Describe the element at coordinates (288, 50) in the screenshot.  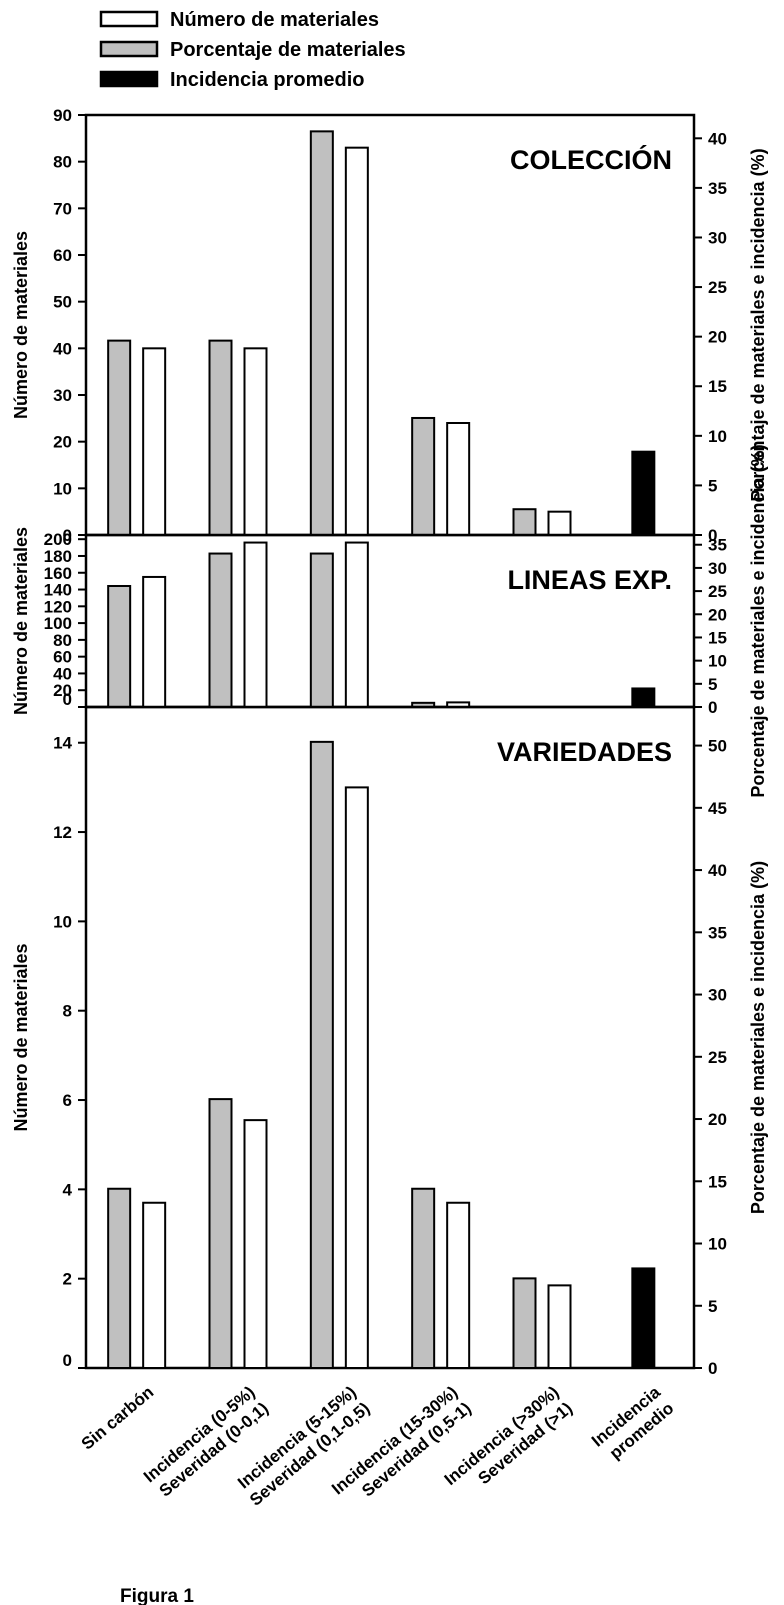
I see `legend-label-percent: Porcentaje de materiales` at that location.